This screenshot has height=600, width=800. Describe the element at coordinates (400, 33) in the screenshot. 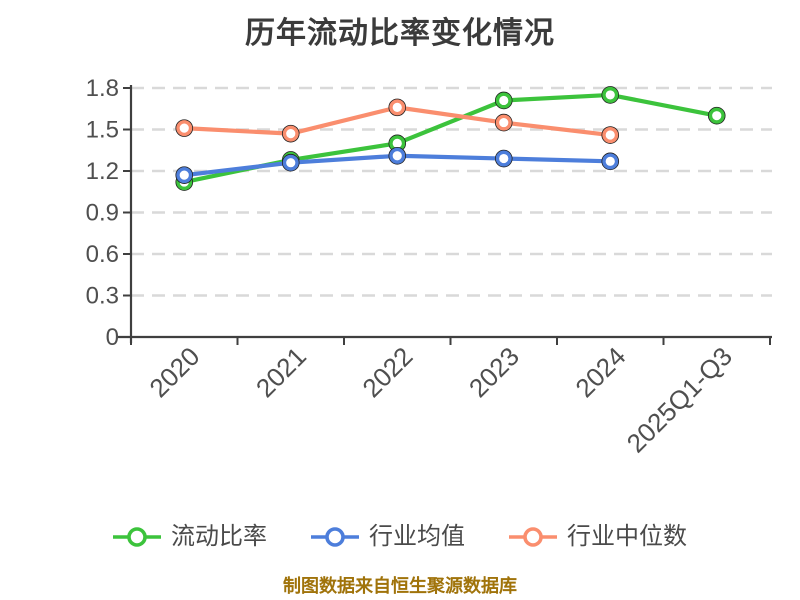

I see `chart-title: 历年流动比率变化情况` at that location.